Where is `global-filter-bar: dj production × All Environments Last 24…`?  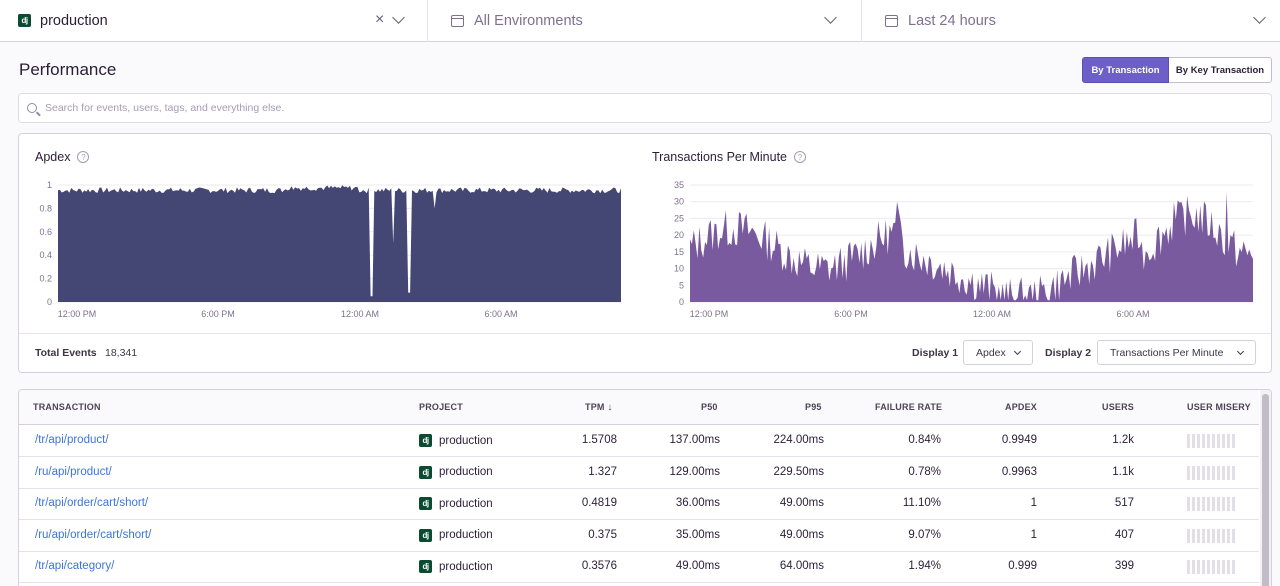 global-filter-bar: dj production × All Environments Last 24… is located at coordinates (640, 21).